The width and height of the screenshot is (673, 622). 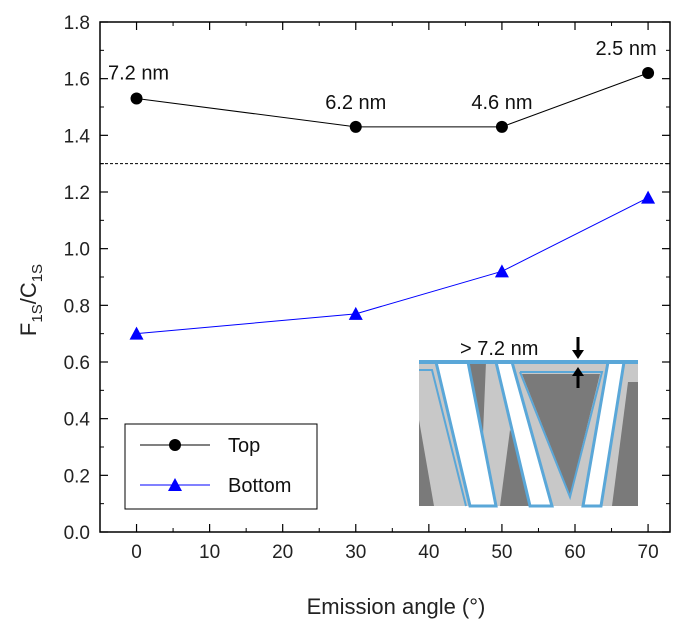 I want to click on inset-thickness-label: > 7.2 nm, so click(x=499, y=349).